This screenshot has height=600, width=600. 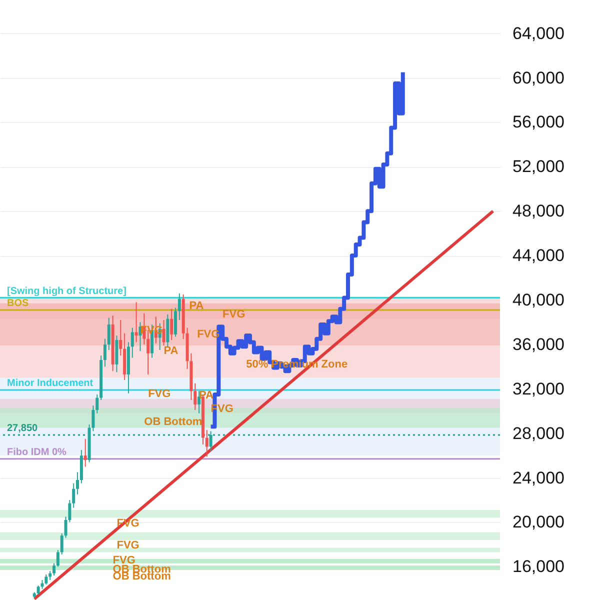 What do you see at coordinates (22, 428) in the screenshot?
I see `ref-line-label: 27,850` at bounding box center [22, 428].